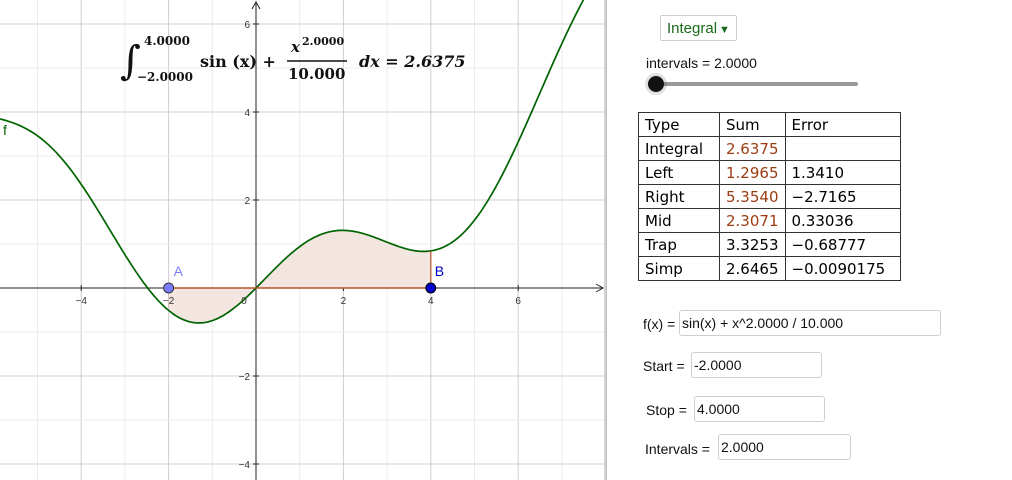 The width and height of the screenshot is (1012, 480). I want to click on integral-upper-limit: 4.0000, so click(167, 41).